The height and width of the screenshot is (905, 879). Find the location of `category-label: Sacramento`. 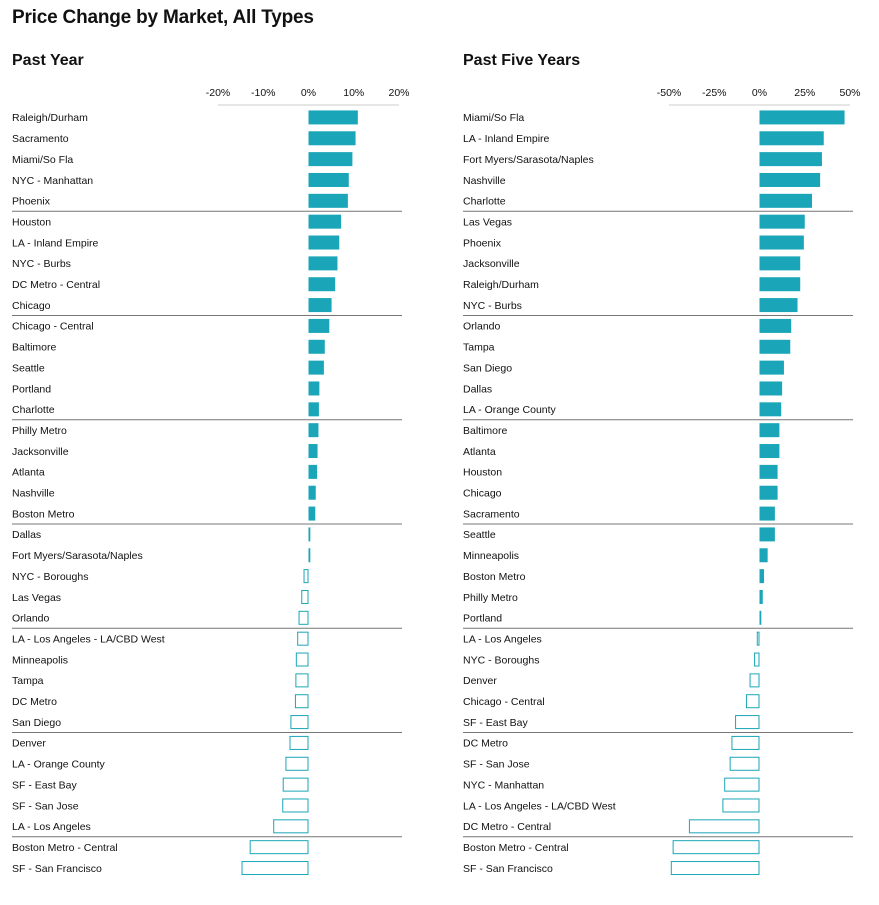

category-label: Sacramento is located at coordinates (491, 514).